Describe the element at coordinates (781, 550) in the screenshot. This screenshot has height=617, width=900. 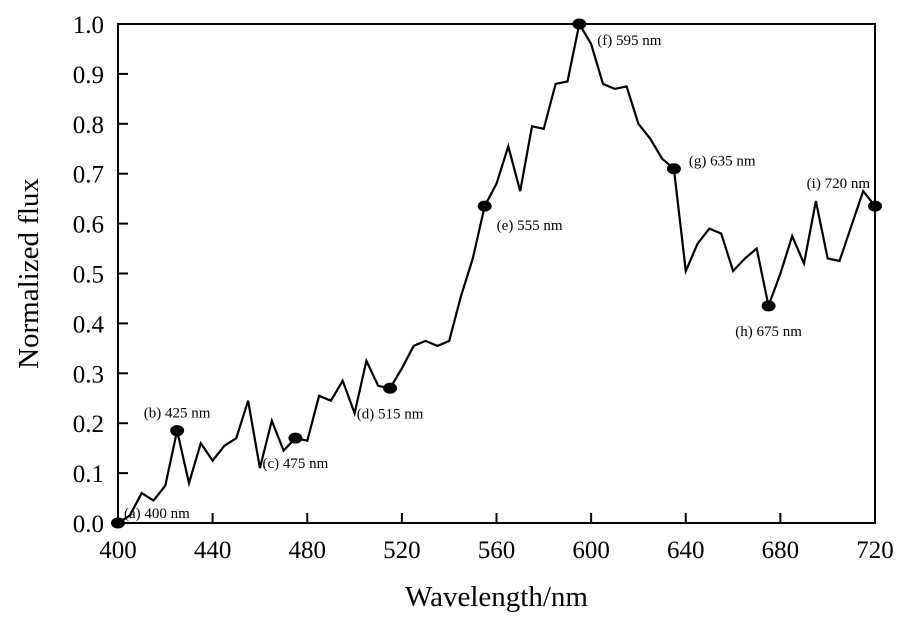
I see `x-tick-label: 680` at that location.